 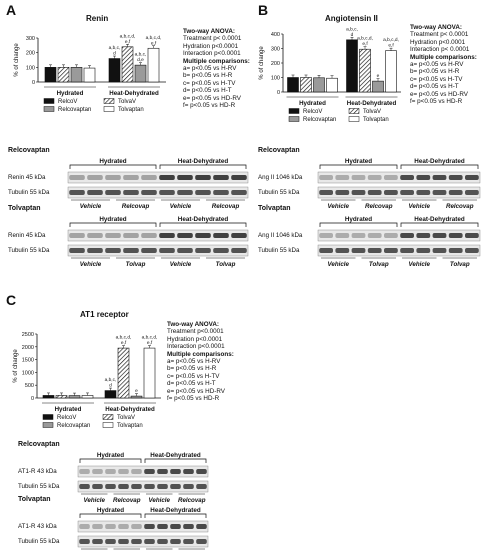 I want to click on stats-line: b= p<0.05 vs H-R, so click(x=435, y=72).